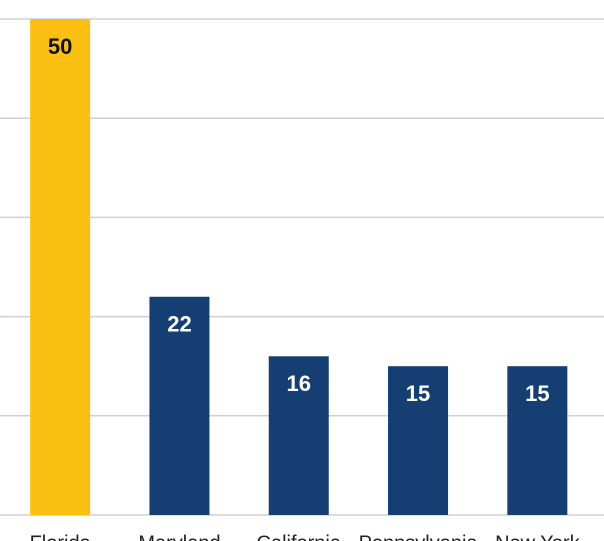 This screenshot has width=604, height=541. Describe the element at coordinates (179, 324) in the screenshot. I see `value-label: 22` at that location.